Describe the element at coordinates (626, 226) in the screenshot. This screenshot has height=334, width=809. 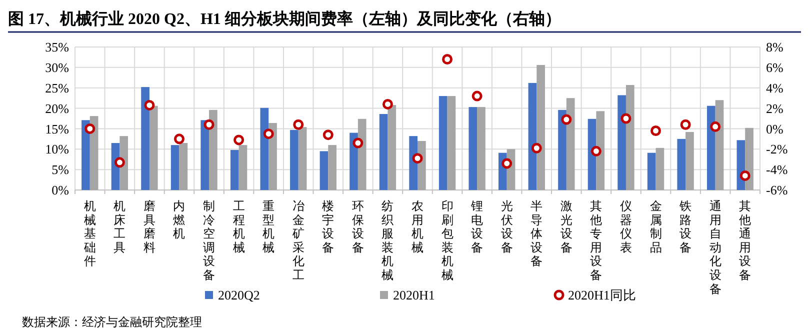
I see `x-tick-label: 仪器仪表` at that location.